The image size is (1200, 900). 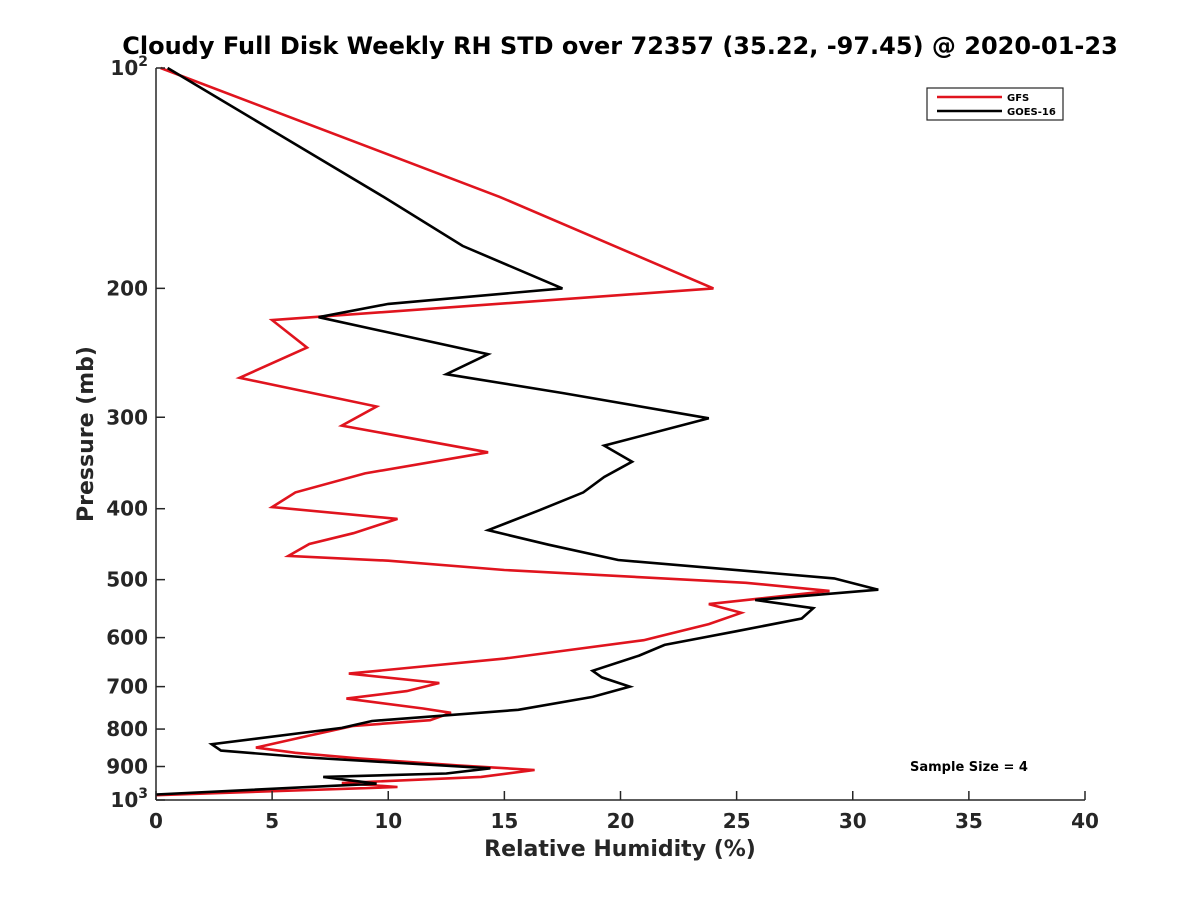 I want to click on legend-label-gfs: GFS, so click(x=1018, y=98).